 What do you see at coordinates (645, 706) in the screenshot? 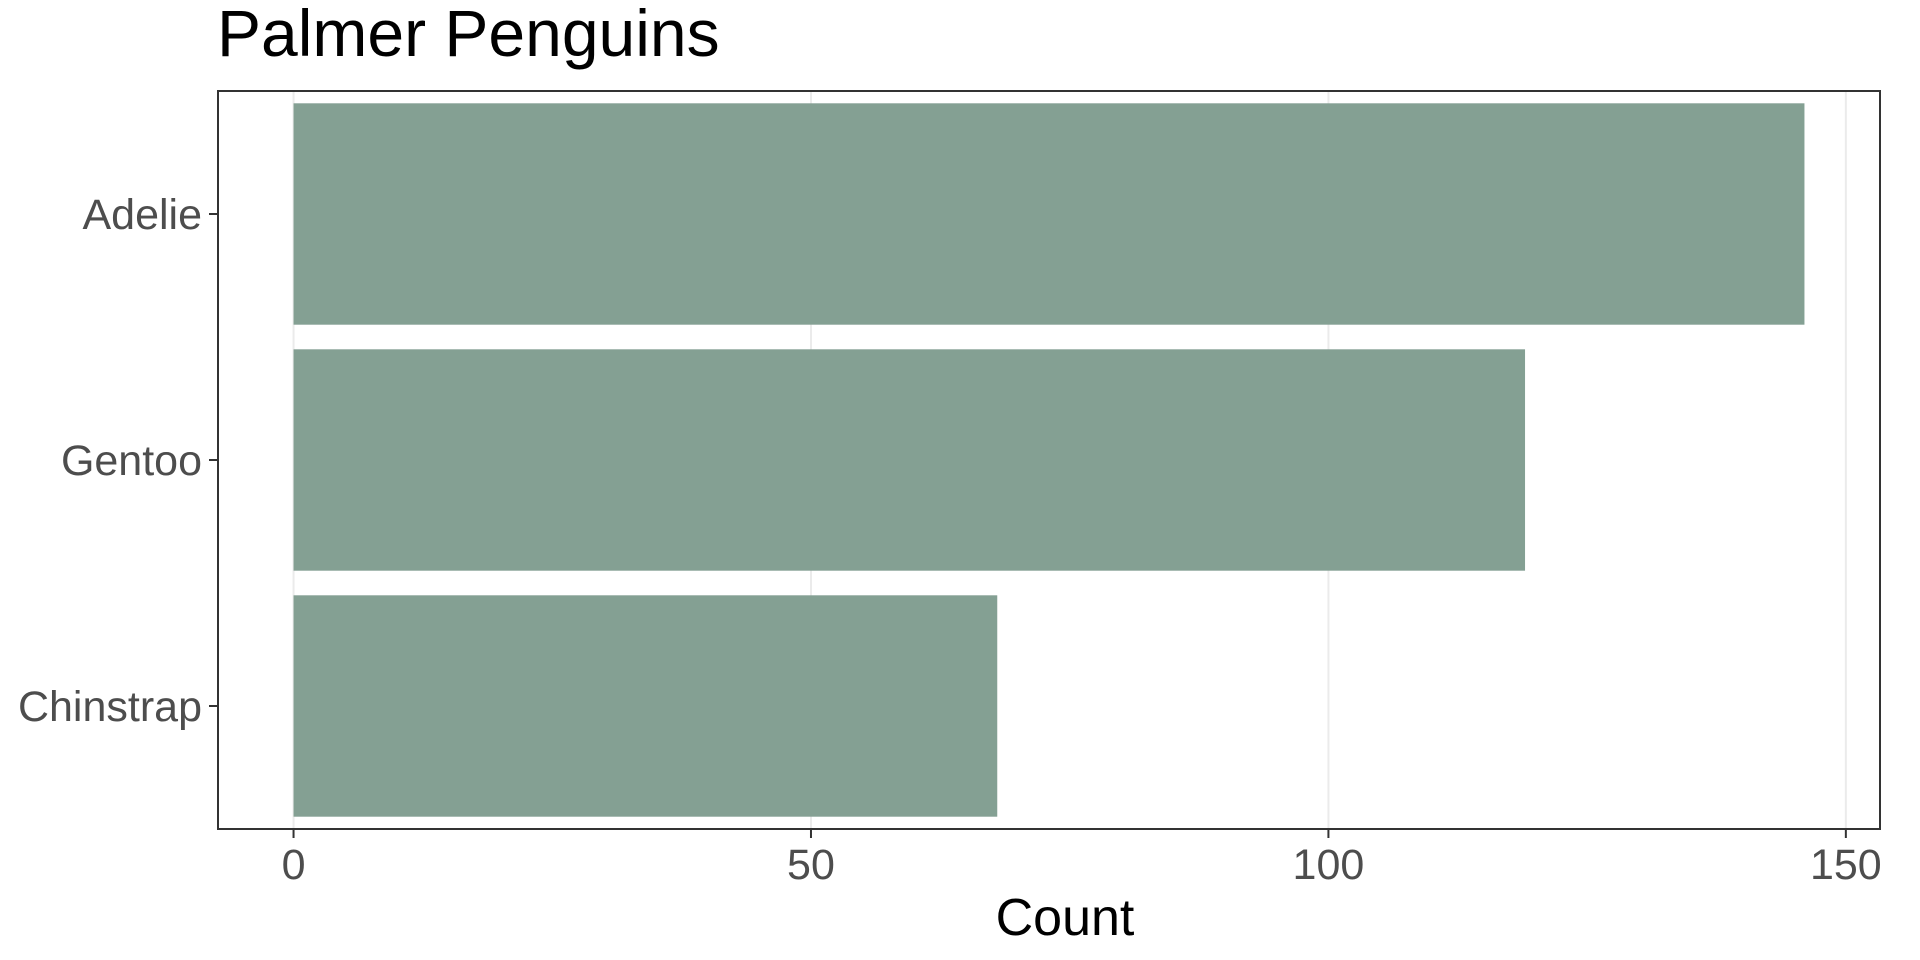
I see `bar-chinstrap` at bounding box center [645, 706].